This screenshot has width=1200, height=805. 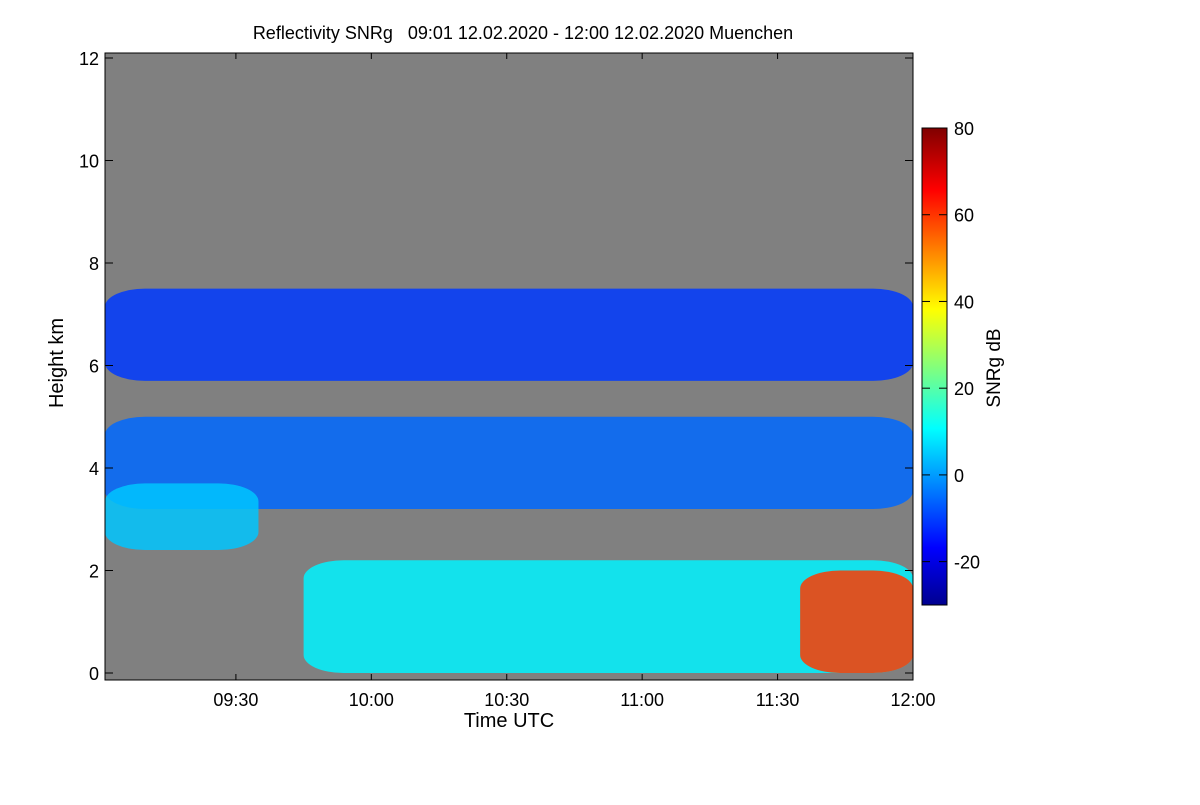 What do you see at coordinates (94, 264) in the screenshot?
I see `y-tick-label: 8` at bounding box center [94, 264].